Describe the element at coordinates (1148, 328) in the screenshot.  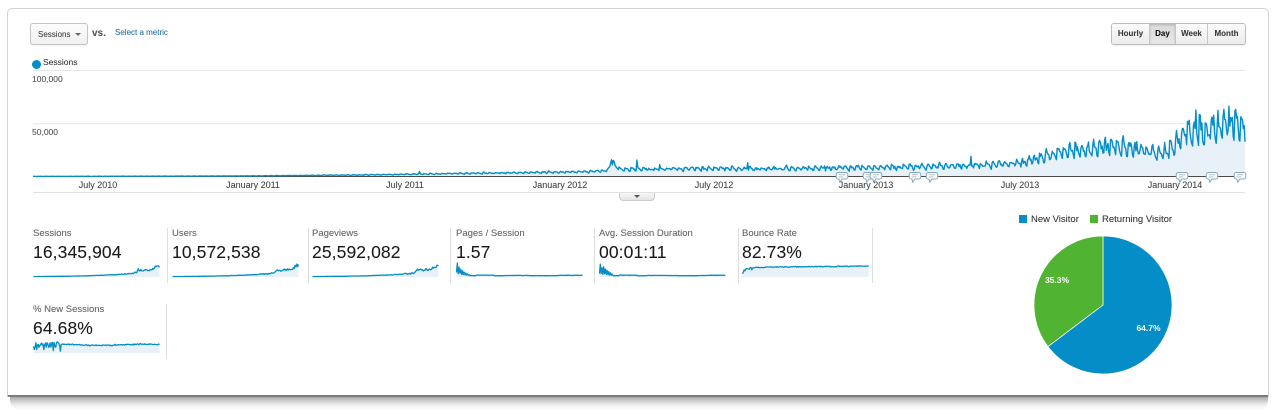
I see `svg-text: 64.7%` at that location.